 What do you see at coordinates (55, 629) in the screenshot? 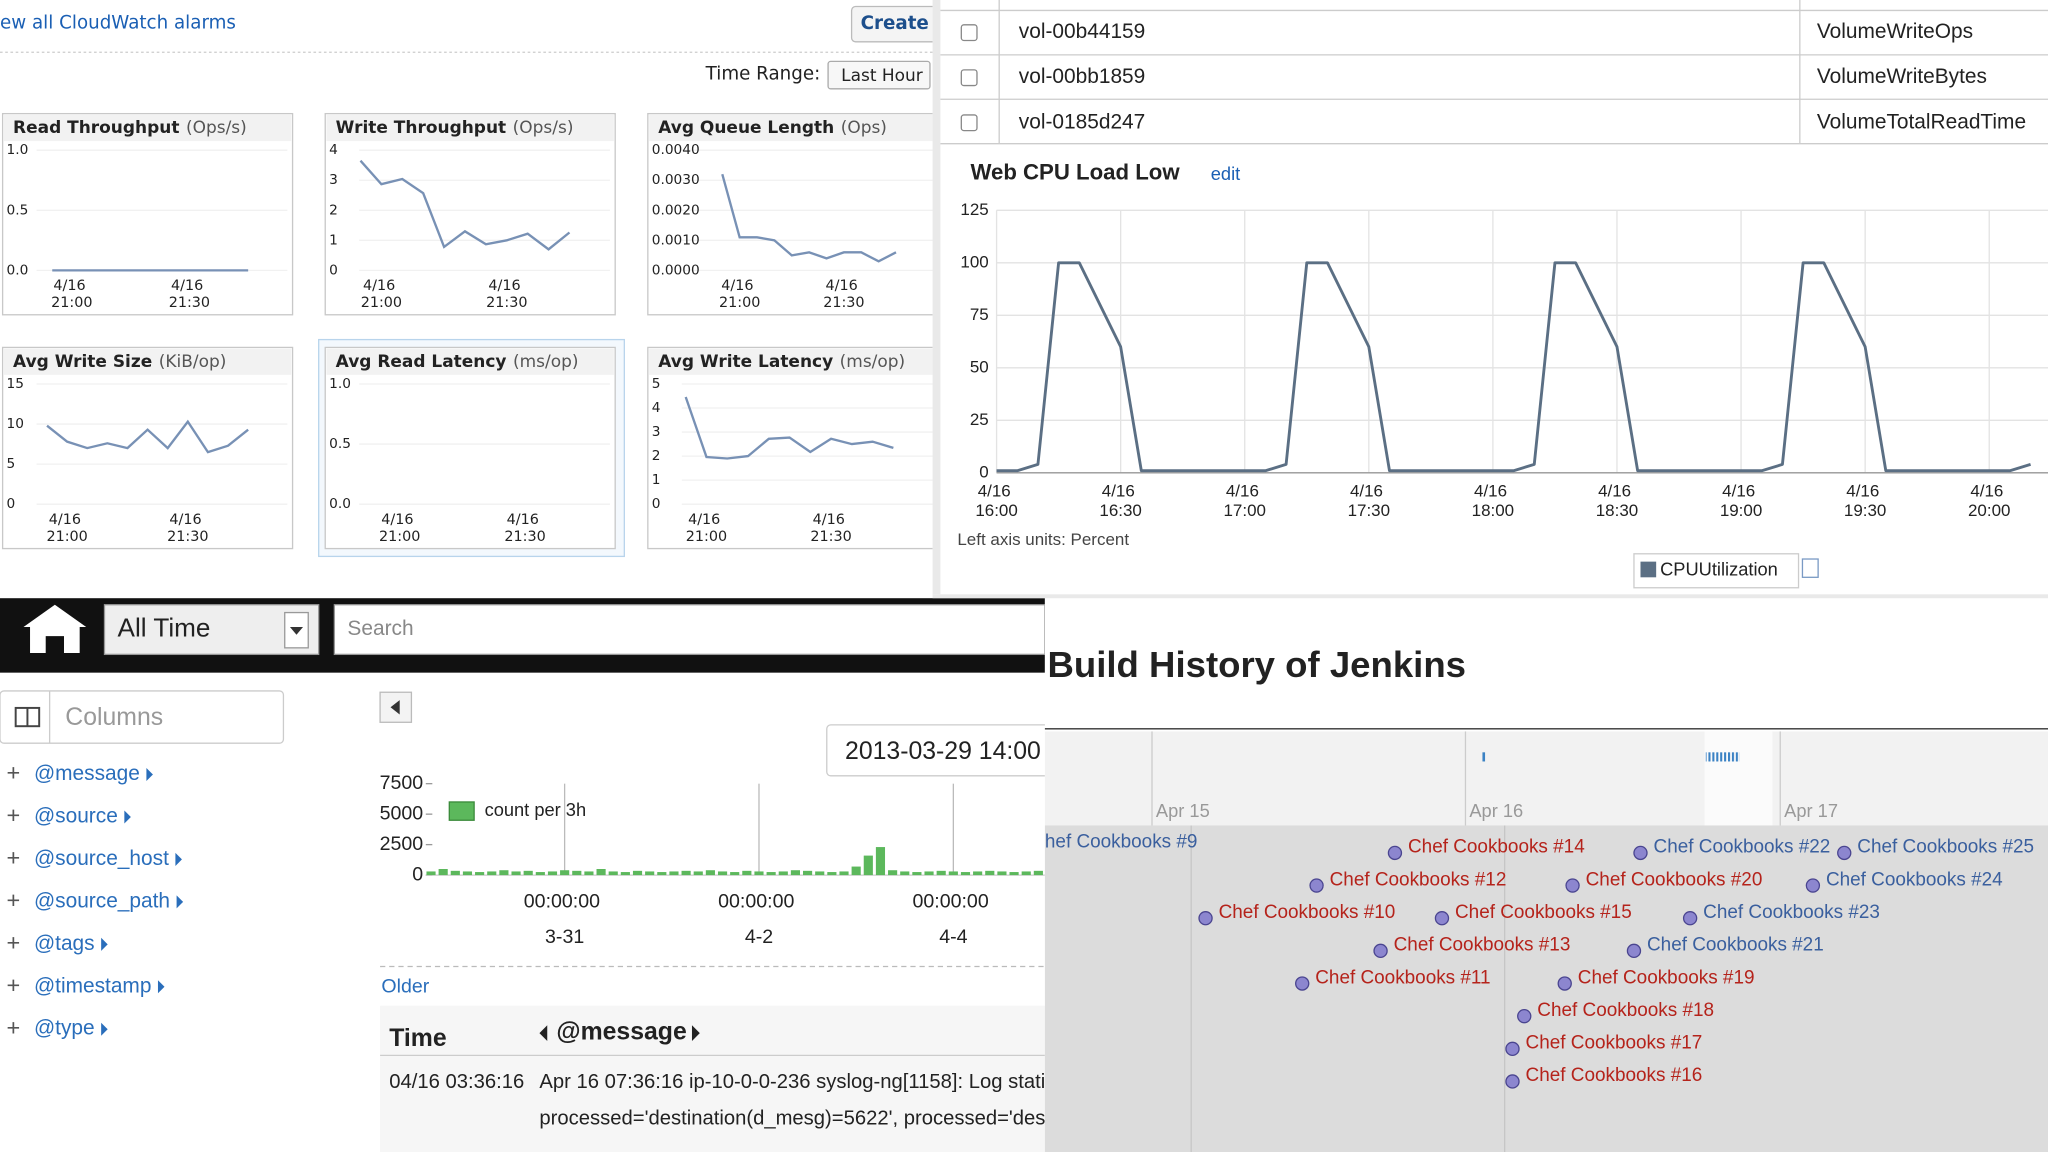
I see `home-icon` at bounding box center [55, 629].